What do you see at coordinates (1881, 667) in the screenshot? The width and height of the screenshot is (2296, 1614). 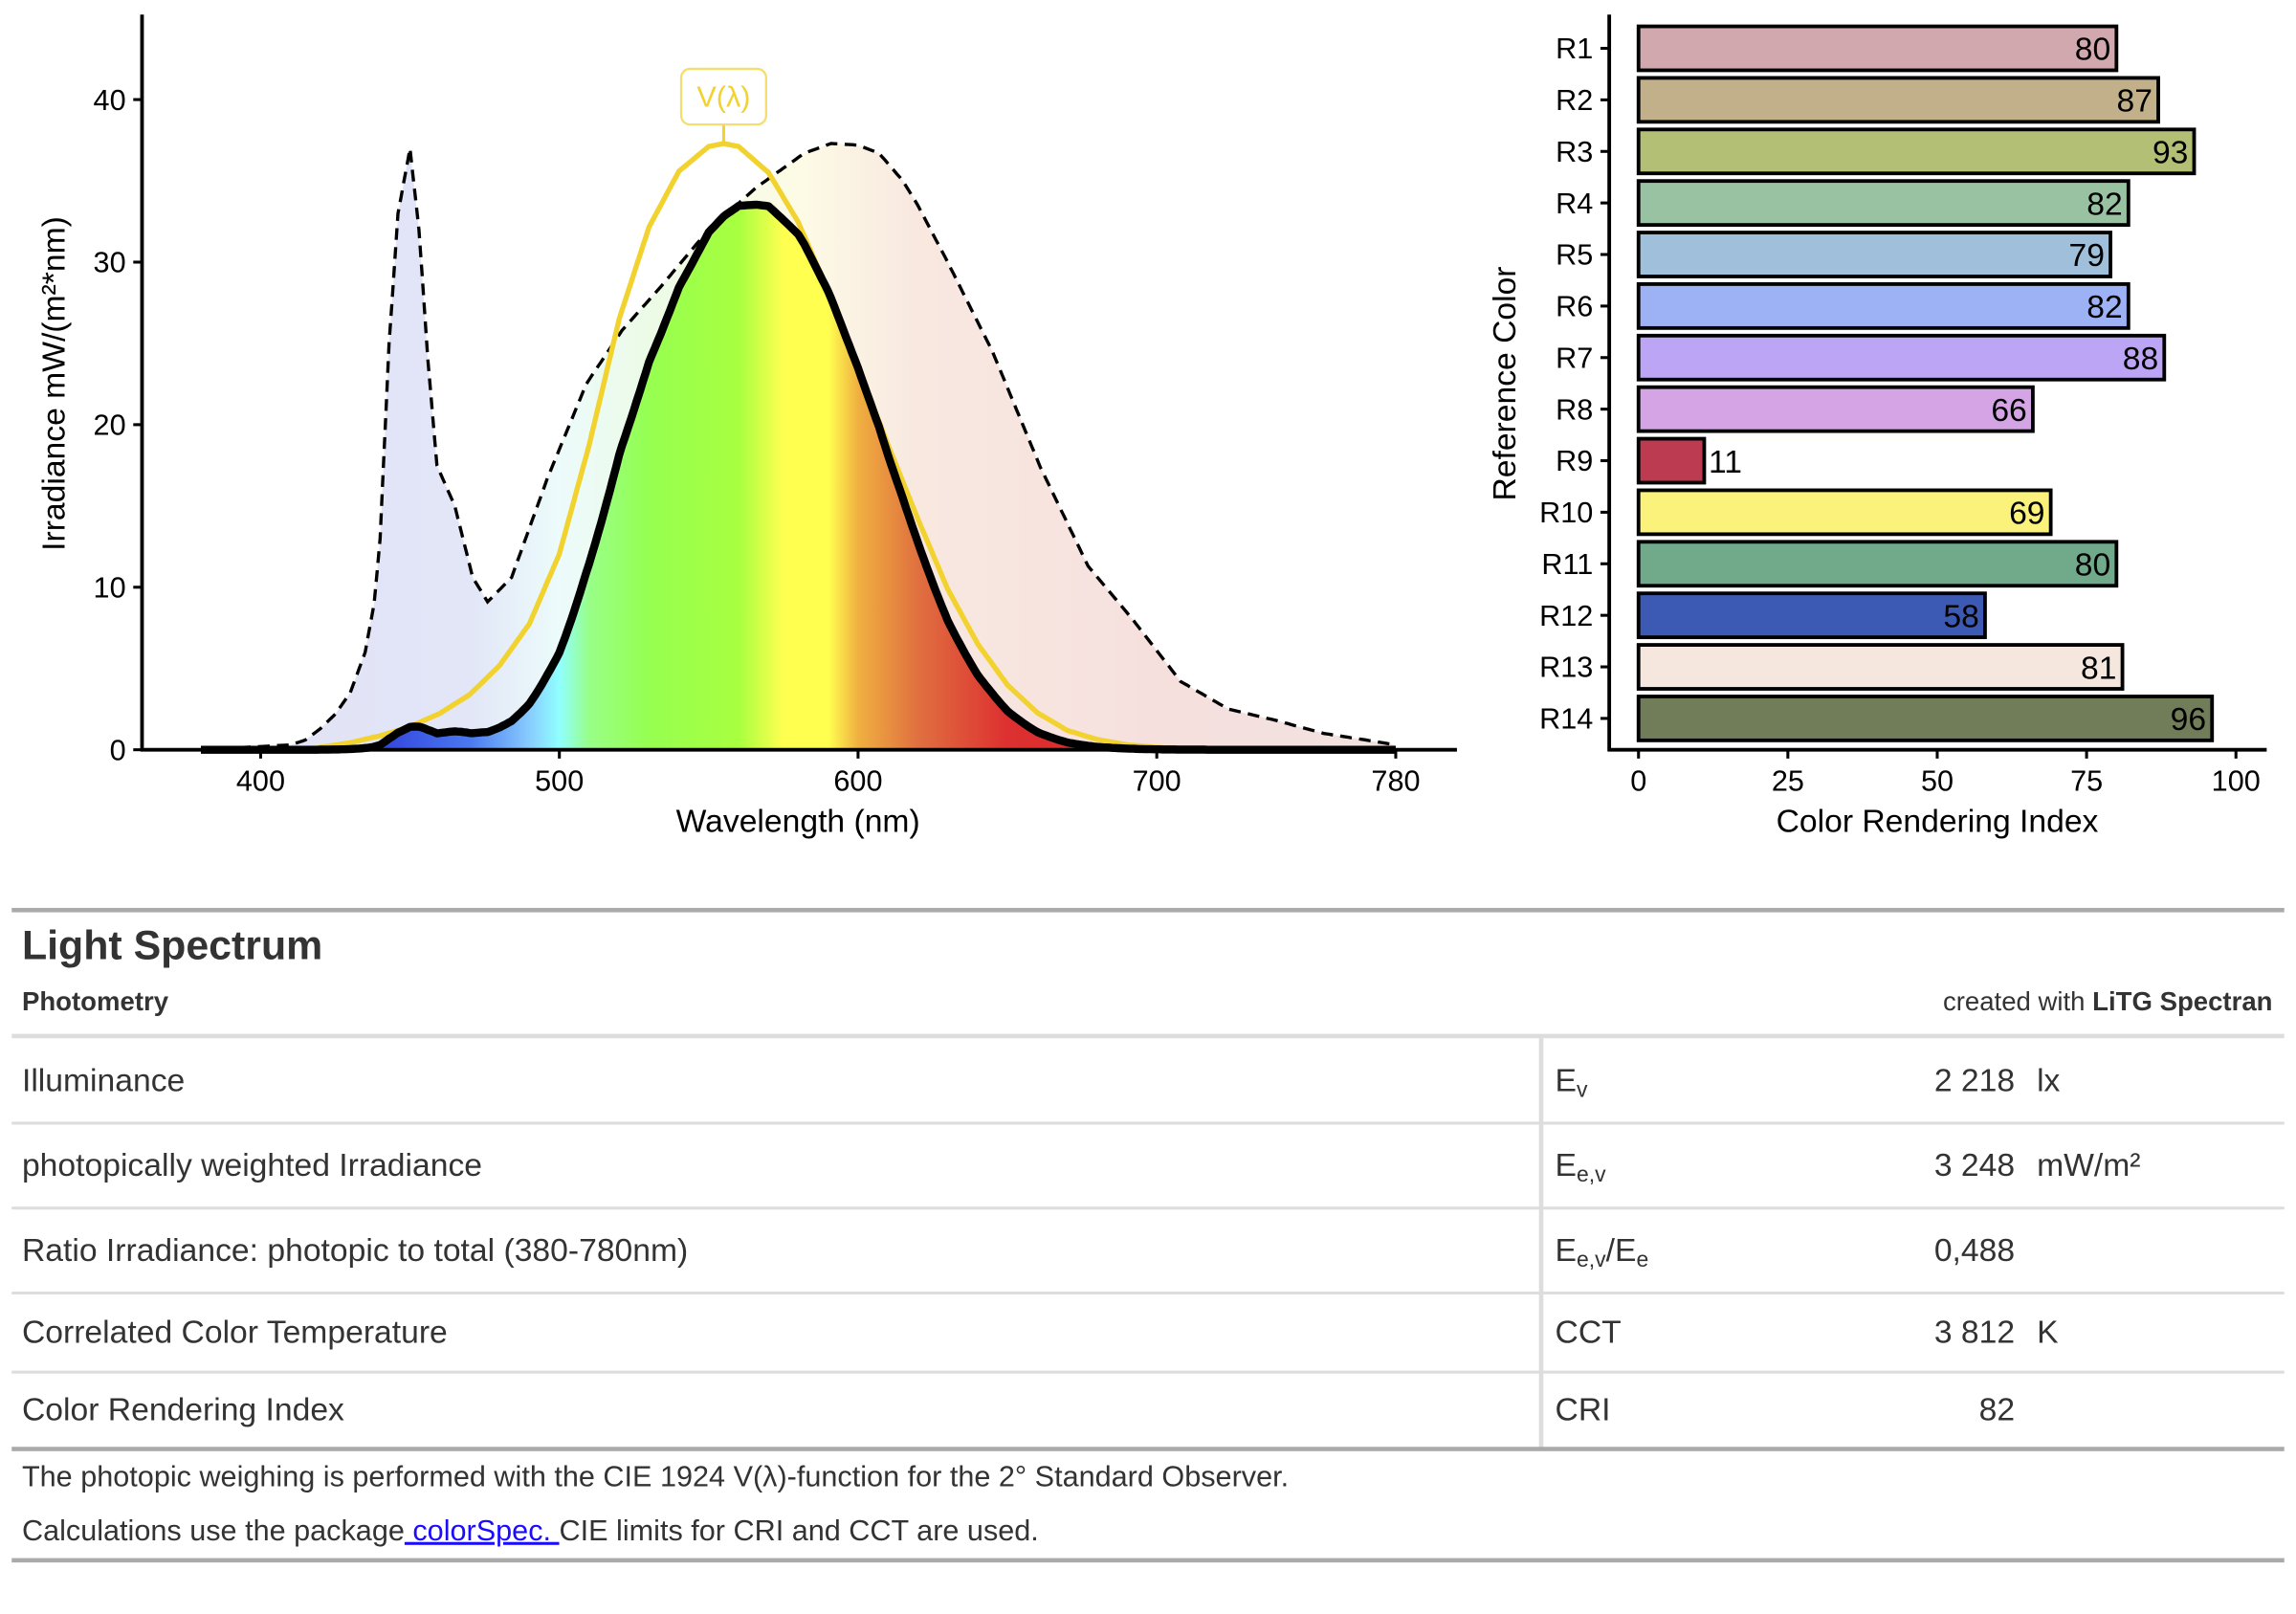 I see `bar-r13` at bounding box center [1881, 667].